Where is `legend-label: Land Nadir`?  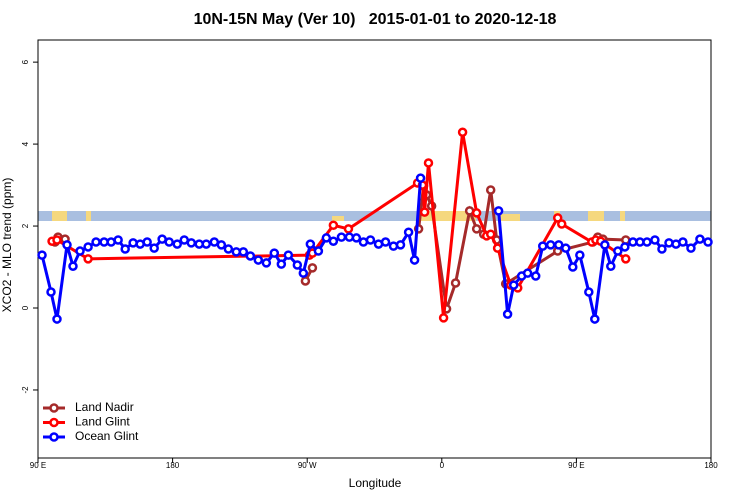
legend-label: Land Nadir is located at coordinates (104, 407).